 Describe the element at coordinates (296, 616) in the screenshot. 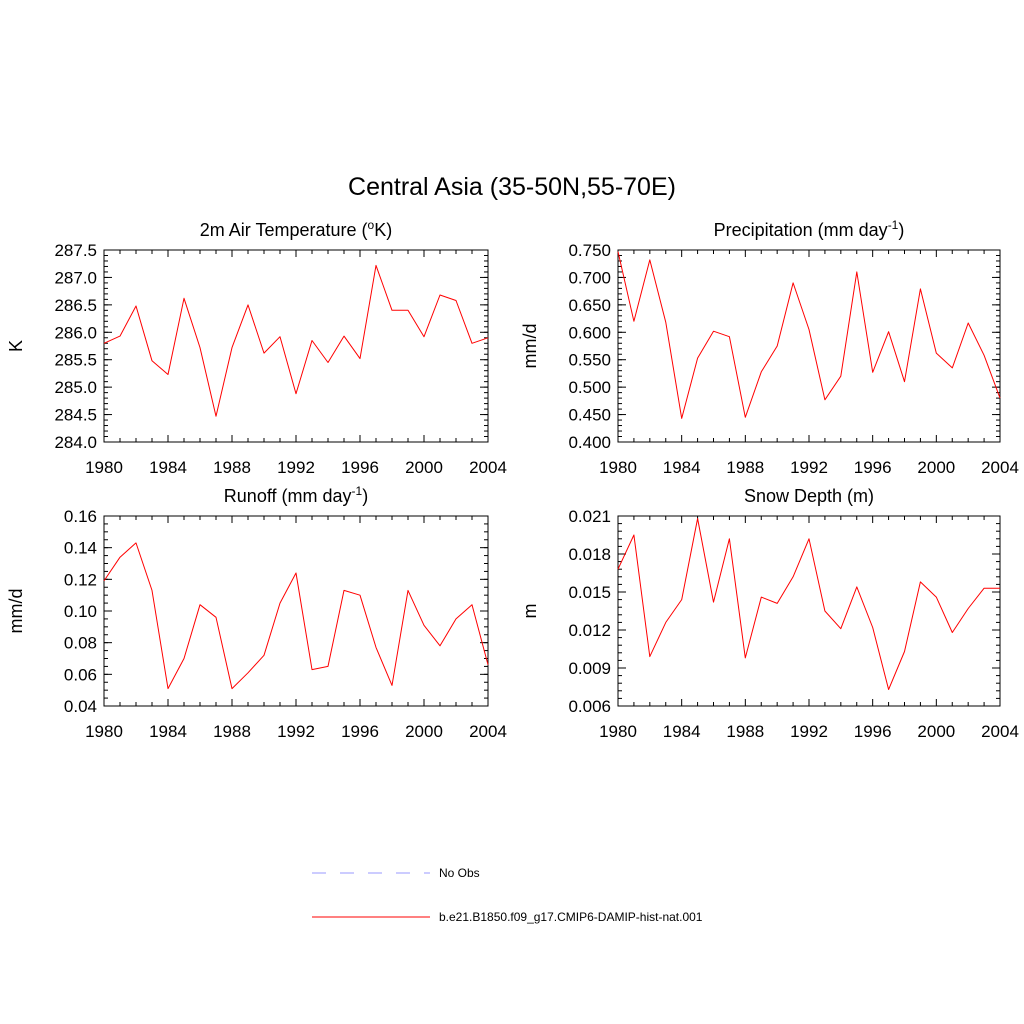

I see `series-line-runoff` at that location.